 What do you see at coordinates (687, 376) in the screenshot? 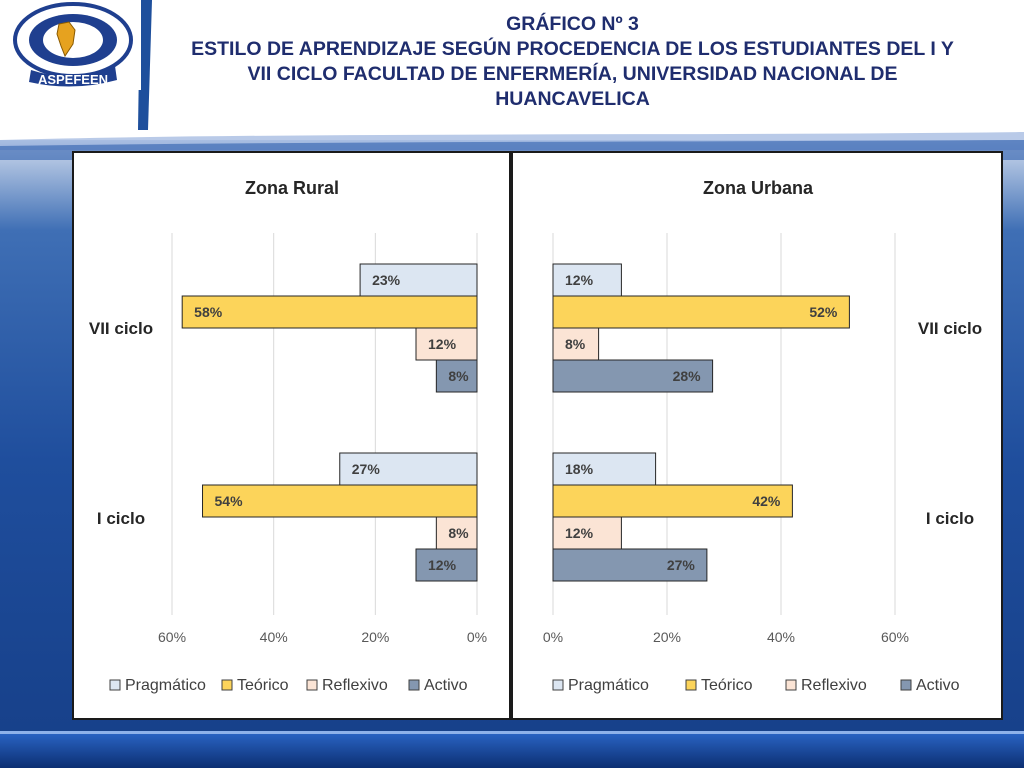
I see `data-label: 28%` at bounding box center [687, 376].